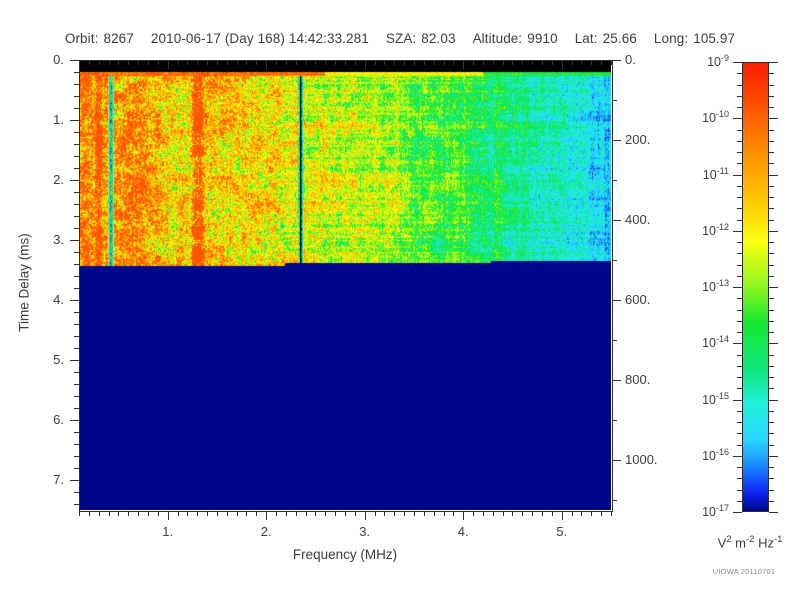 This screenshot has width=800, height=600. Describe the element at coordinates (715, 399) in the screenshot. I see `colorbar-tick-label: 10-15` at that location.